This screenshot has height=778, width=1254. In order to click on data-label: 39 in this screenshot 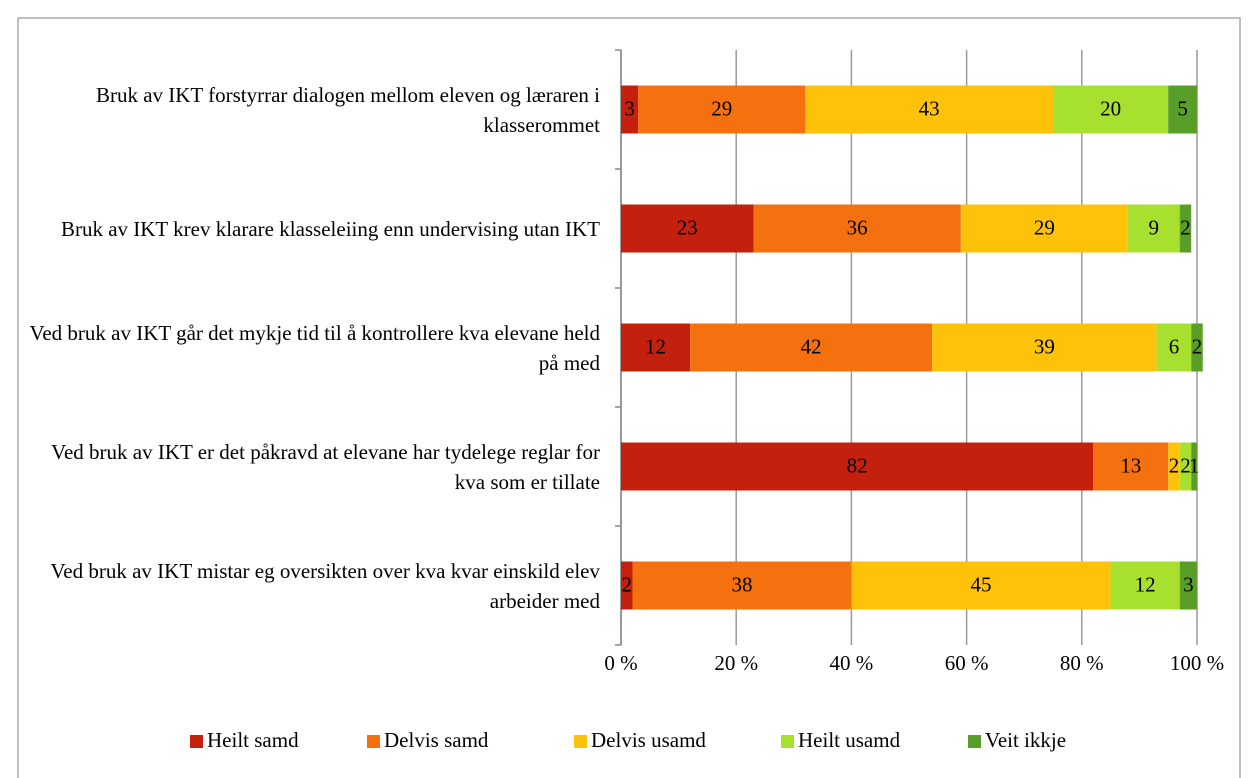, I will do `click(1044, 346)`.